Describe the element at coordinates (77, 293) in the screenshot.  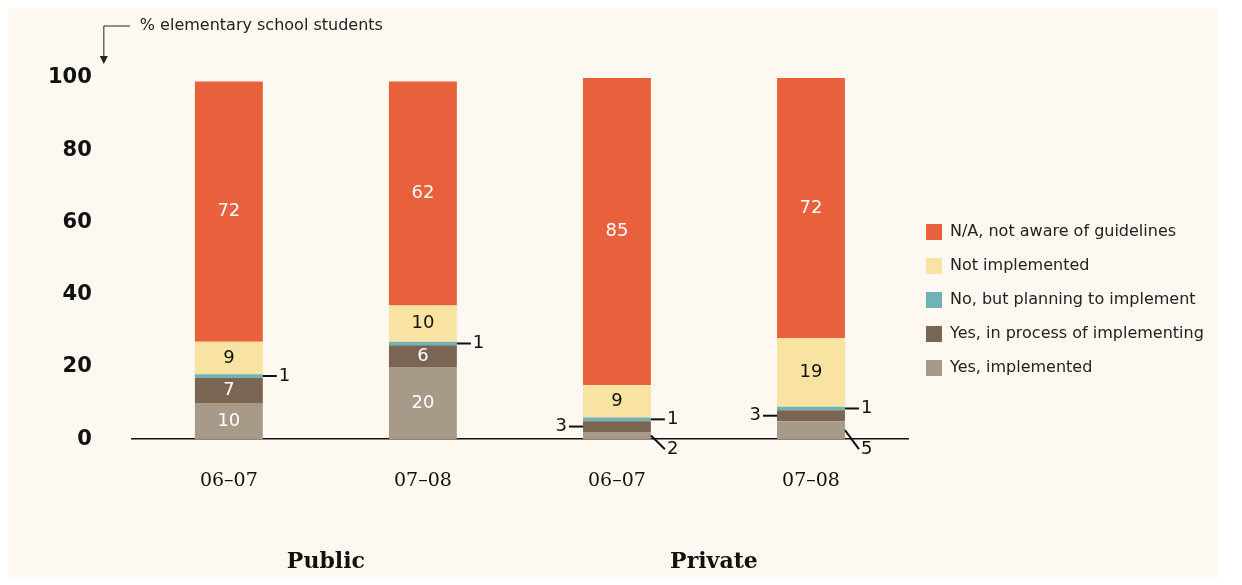
I see `y-tick-label: 40` at that location.